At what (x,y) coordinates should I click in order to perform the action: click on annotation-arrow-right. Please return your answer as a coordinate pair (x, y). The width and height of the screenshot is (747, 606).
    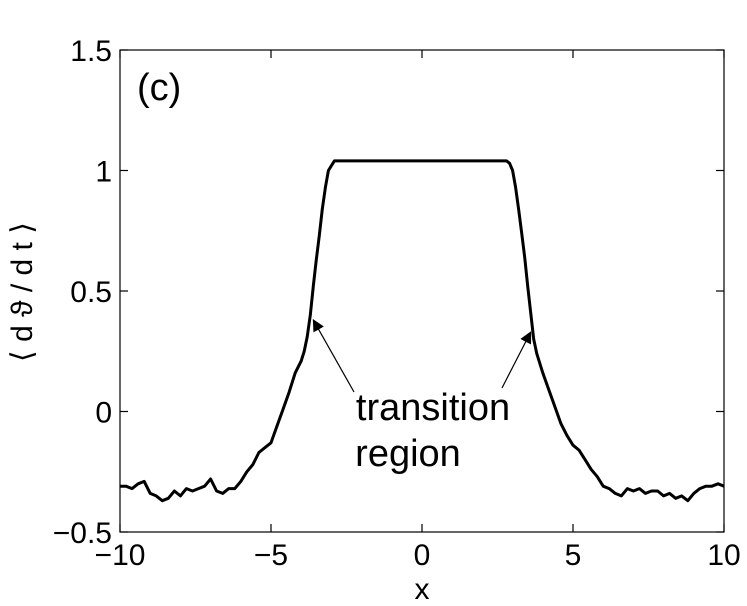
    Looking at the image, I should click on (516, 360).